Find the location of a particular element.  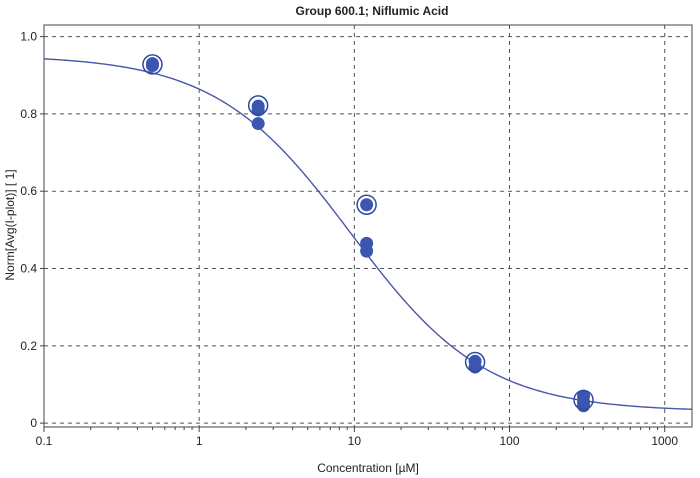

y-tick-label: 0.4 is located at coordinates (28, 269).